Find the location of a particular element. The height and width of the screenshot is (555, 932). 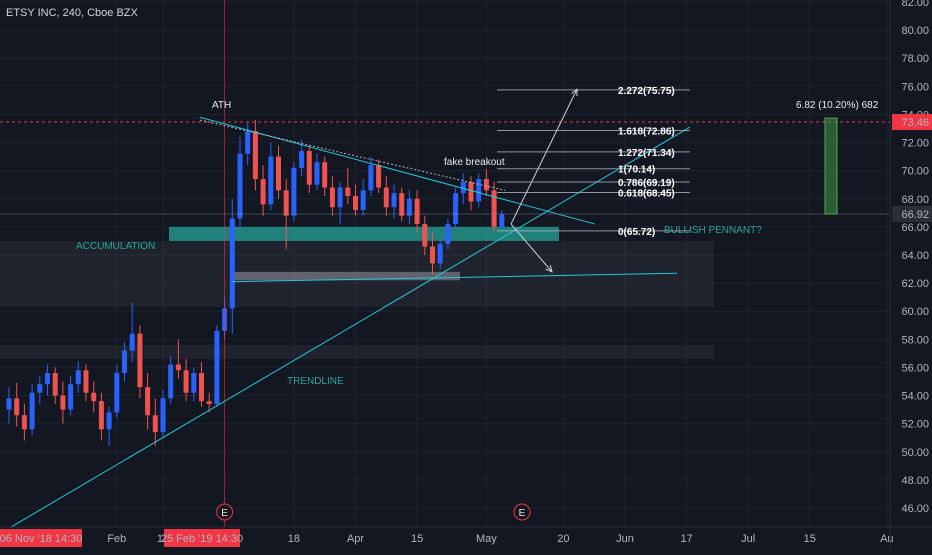

earnings-marker-1-text: E is located at coordinates (224, 513).